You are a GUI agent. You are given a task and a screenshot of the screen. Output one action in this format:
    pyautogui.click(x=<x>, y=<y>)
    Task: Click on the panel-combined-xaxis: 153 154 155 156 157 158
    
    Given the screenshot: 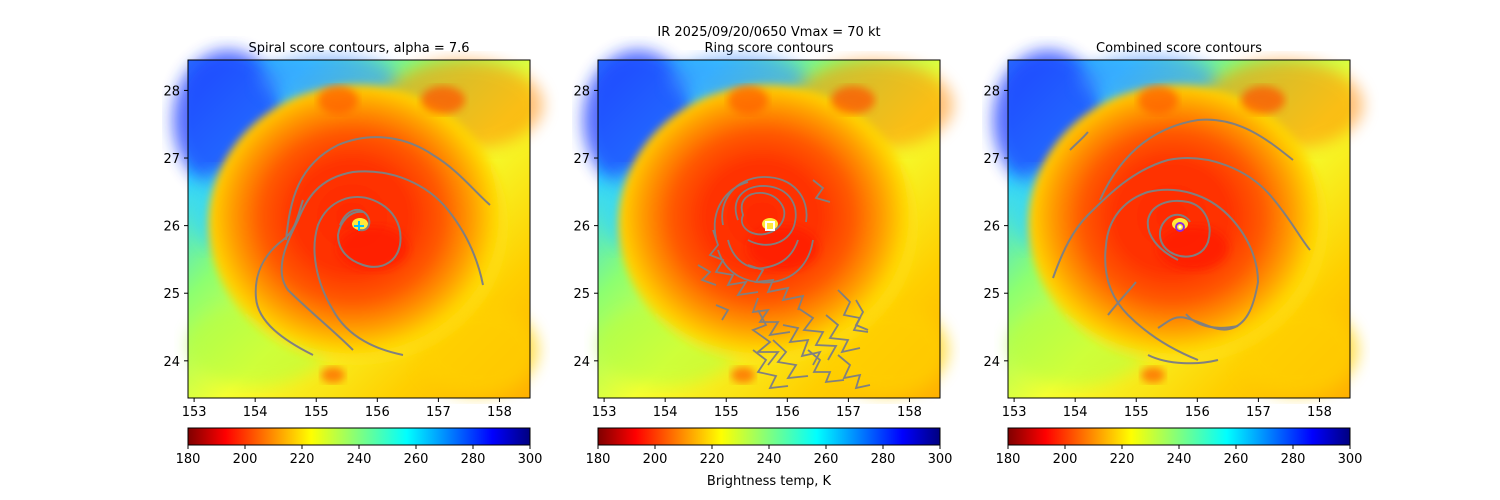 What is the action you would take?
    pyautogui.click(x=1167, y=409)
    